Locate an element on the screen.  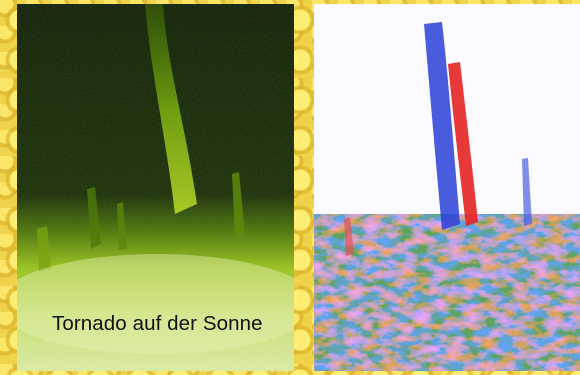
red-column is located at coordinates (463, 144).